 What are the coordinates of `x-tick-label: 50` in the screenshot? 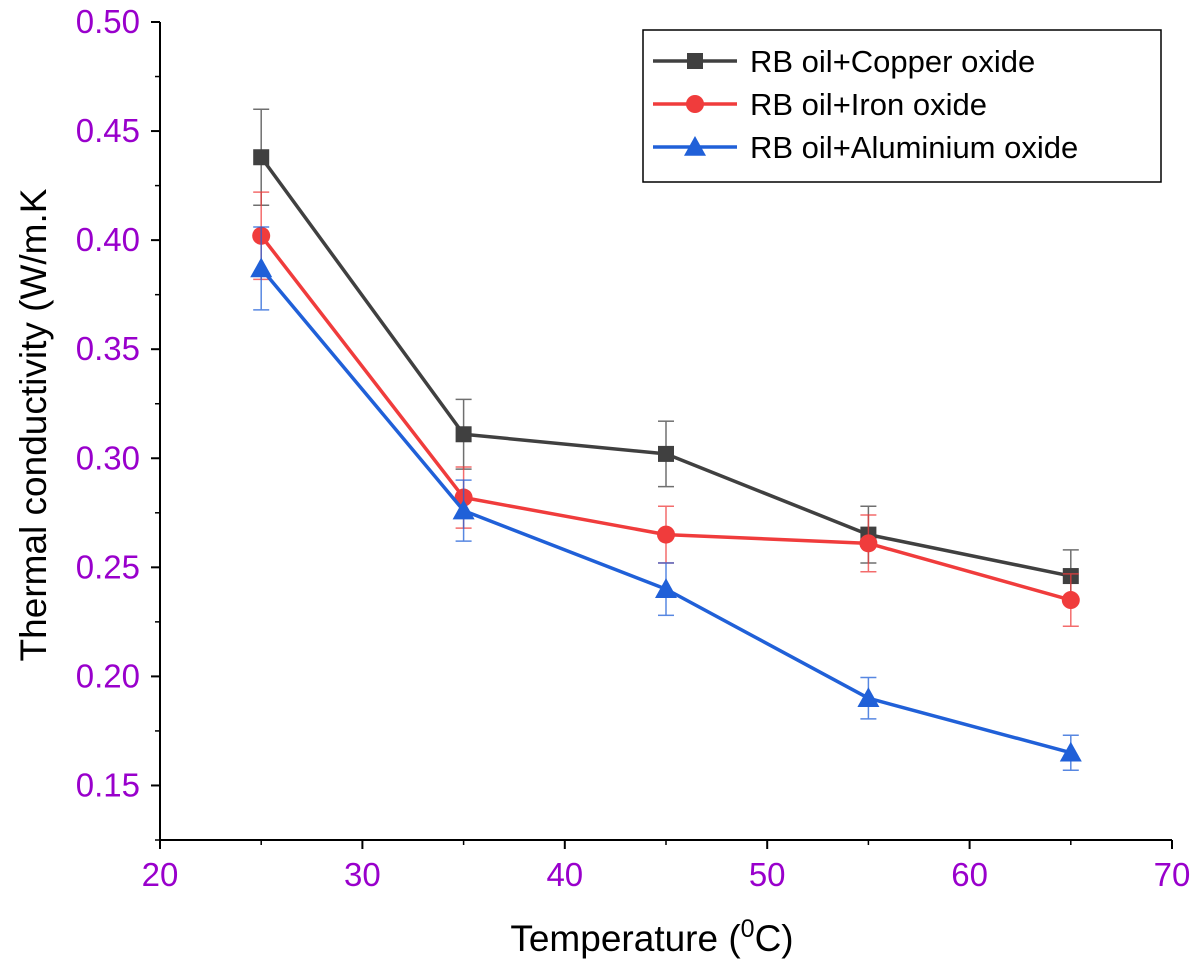 It's located at (767, 874).